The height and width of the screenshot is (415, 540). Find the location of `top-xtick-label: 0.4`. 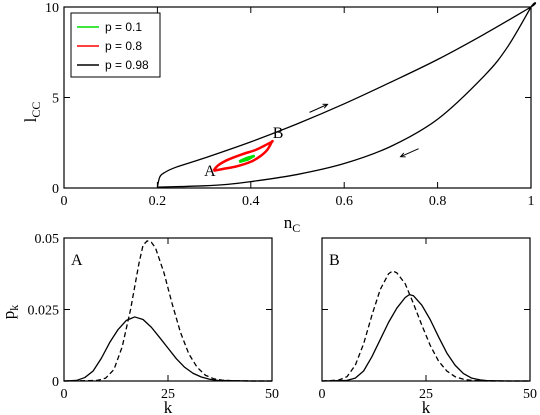

top-xtick-label: 0.4 is located at coordinates (251, 201).